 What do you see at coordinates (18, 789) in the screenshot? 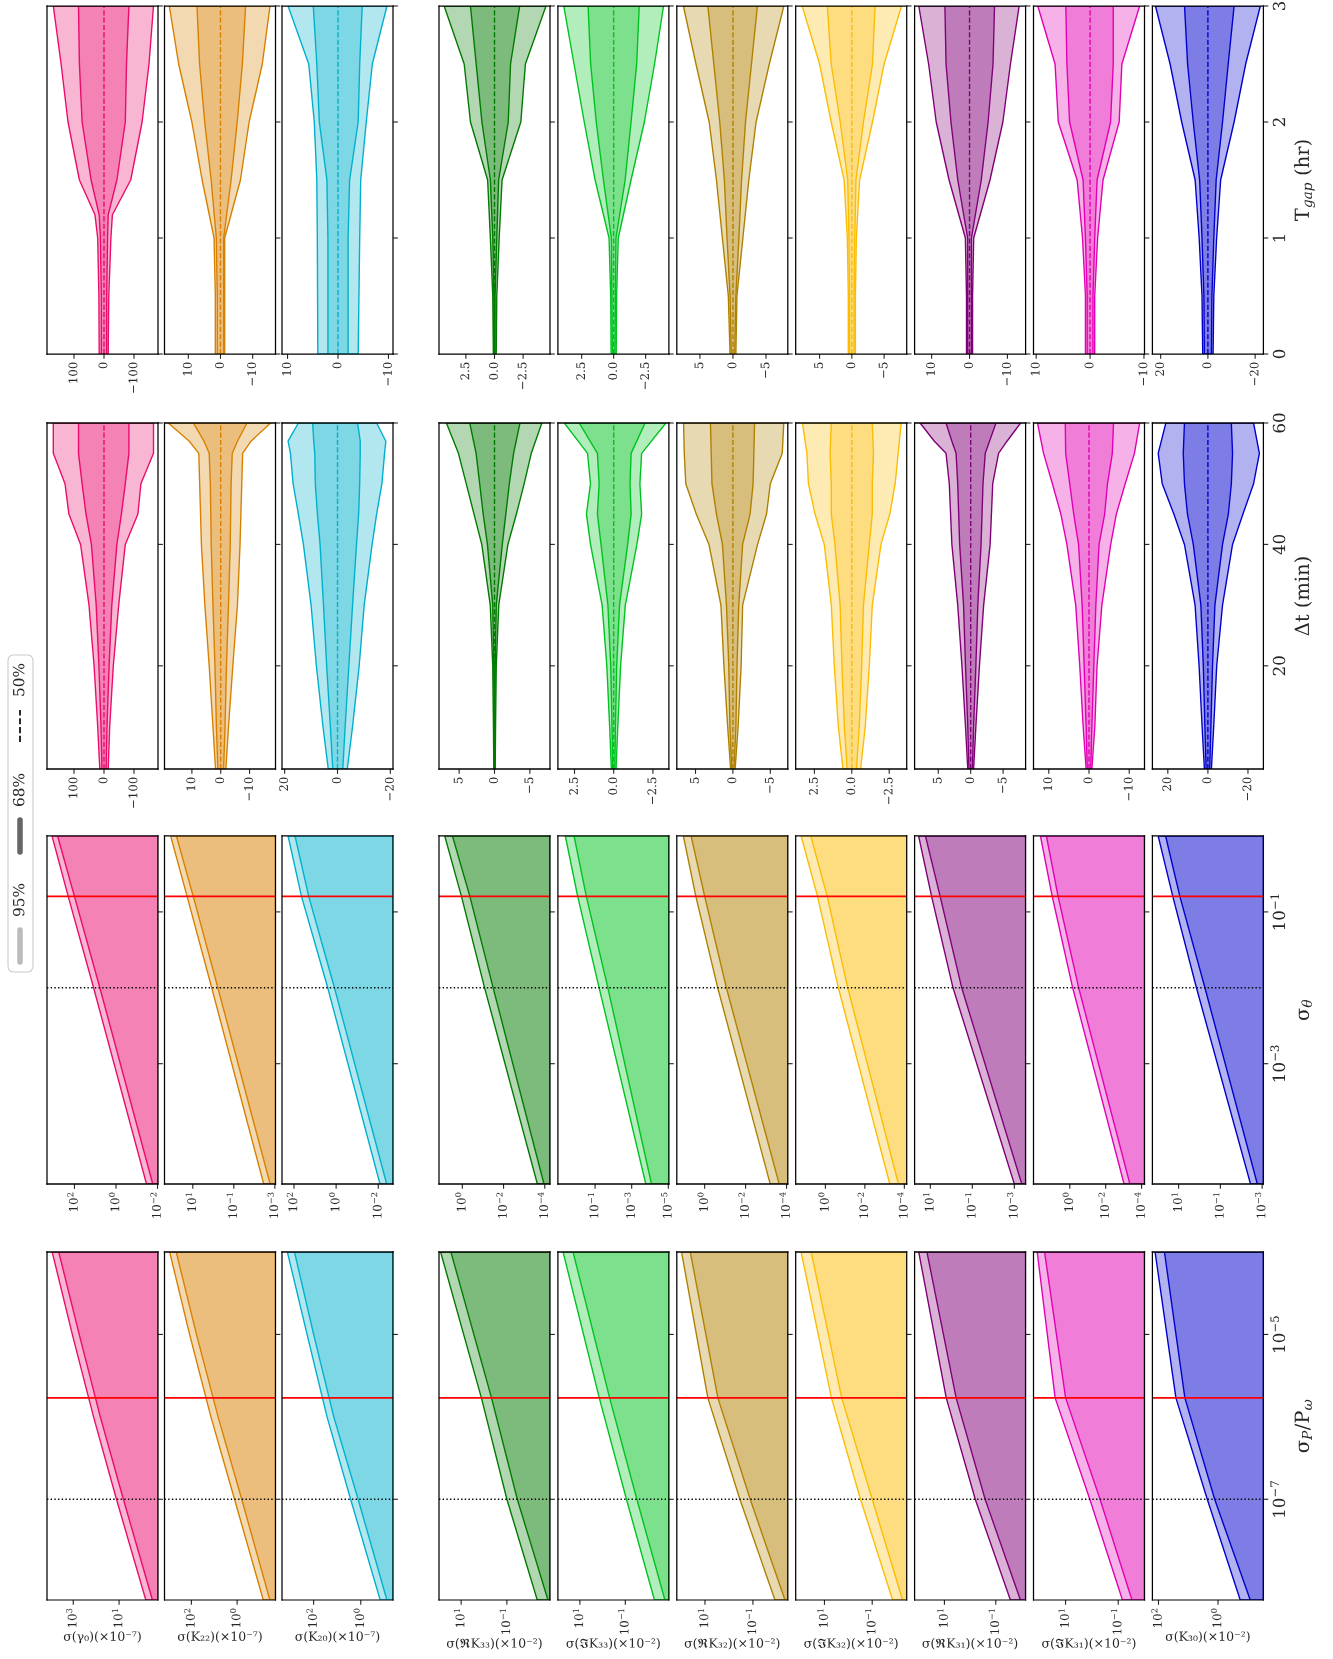
I see `text: 68%` at bounding box center [18, 789].